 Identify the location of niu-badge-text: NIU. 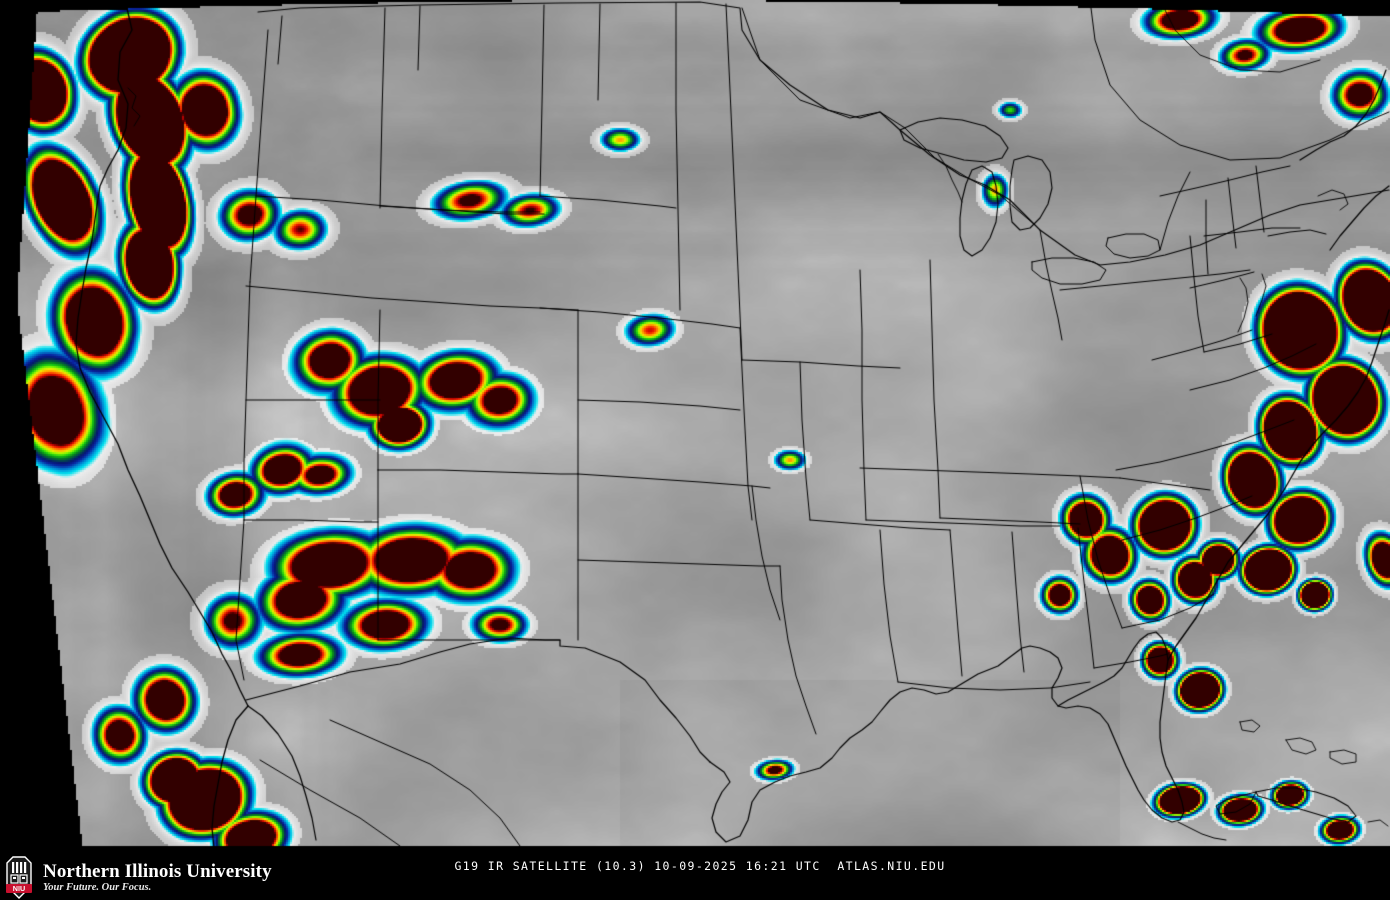
(19, 888).